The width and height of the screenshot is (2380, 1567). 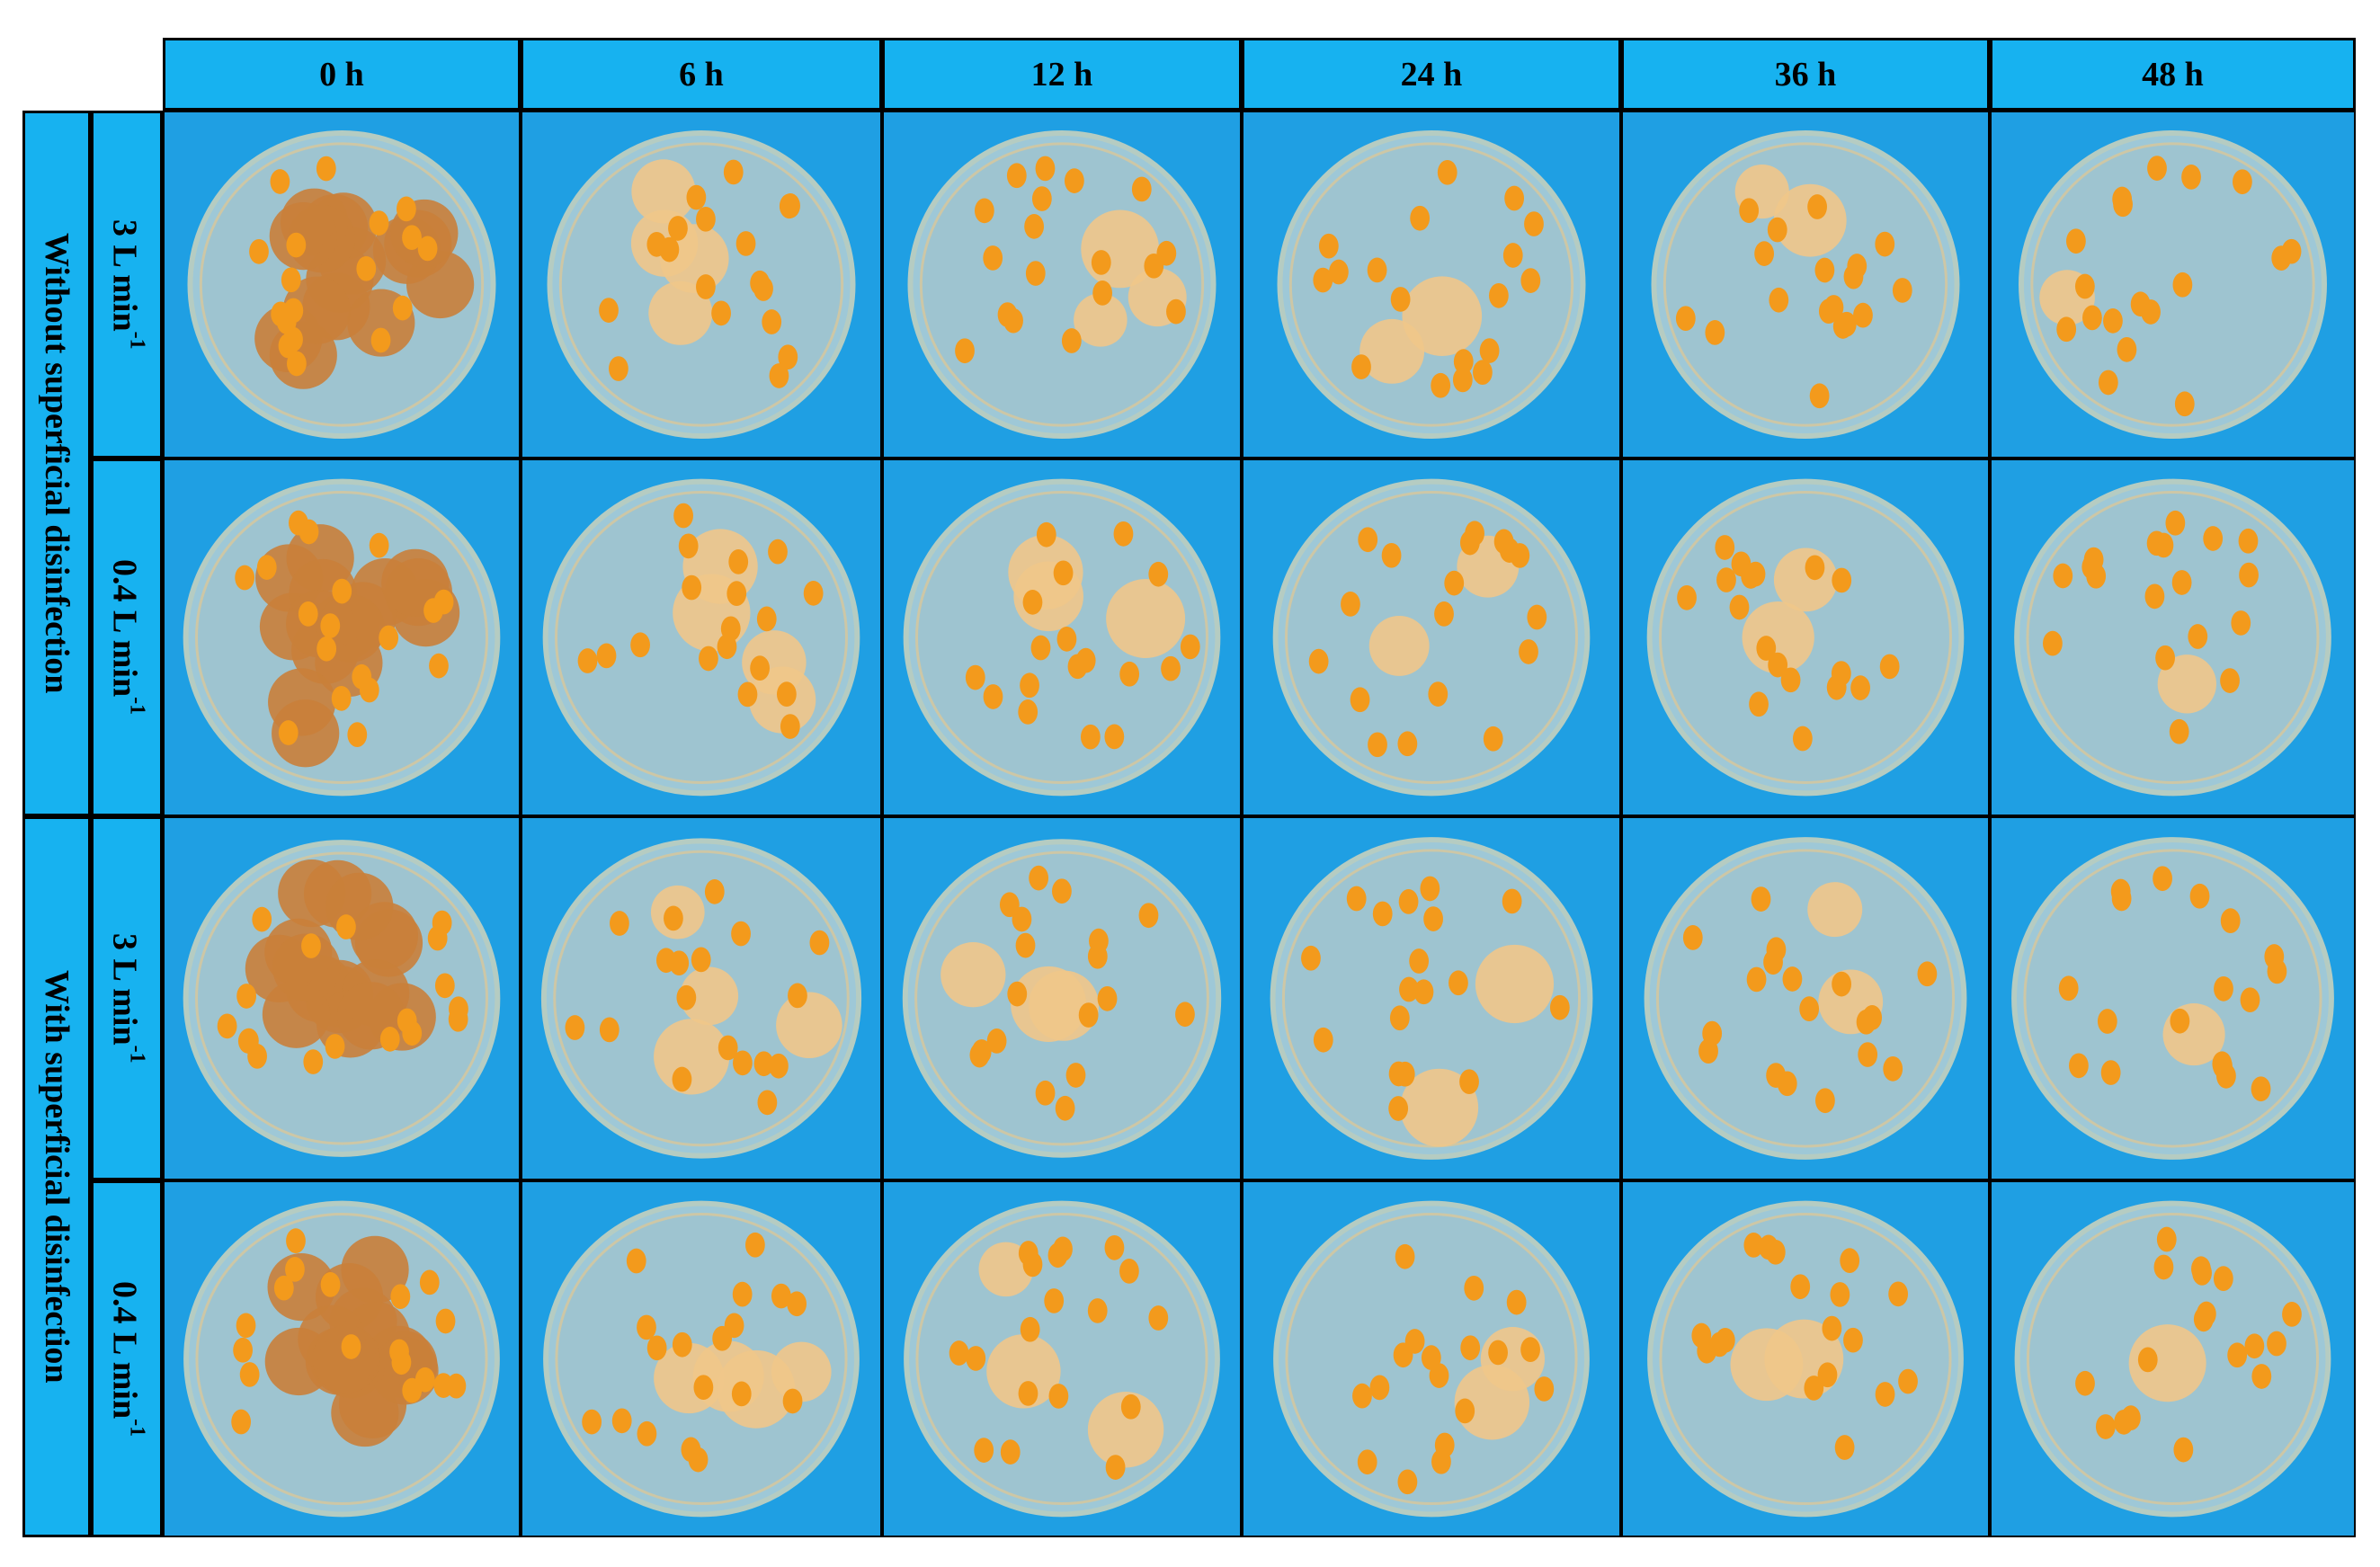 I want to click on row-label-sup: -1, so click(x=137, y=706).